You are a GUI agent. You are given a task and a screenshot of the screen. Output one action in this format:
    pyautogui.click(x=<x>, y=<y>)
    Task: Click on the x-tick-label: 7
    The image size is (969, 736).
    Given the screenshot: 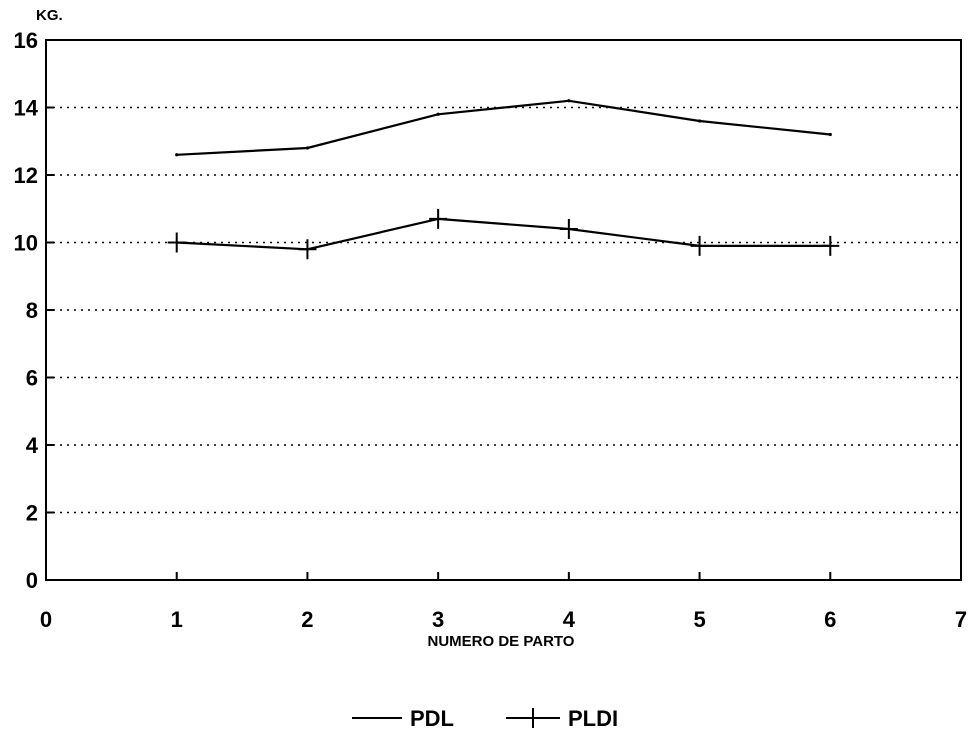 What is the action you would take?
    pyautogui.click(x=961, y=619)
    